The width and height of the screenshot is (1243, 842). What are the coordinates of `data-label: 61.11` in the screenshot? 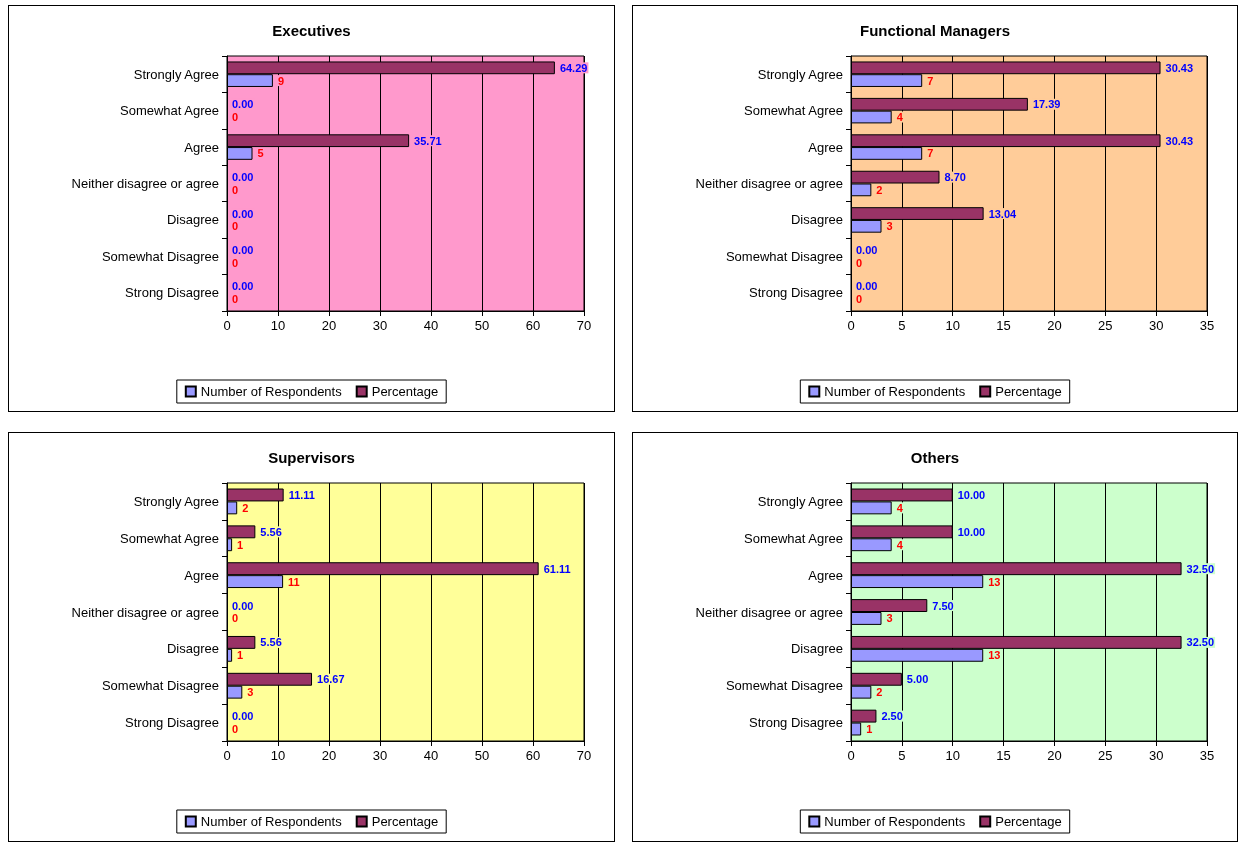 It's located at (557, 568).